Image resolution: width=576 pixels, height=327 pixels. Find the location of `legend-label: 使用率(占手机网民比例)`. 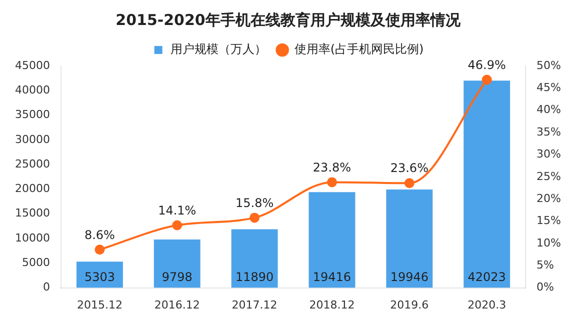

legend-label: 使用率(占手机网民比例) is located at coordinates (359, 49).